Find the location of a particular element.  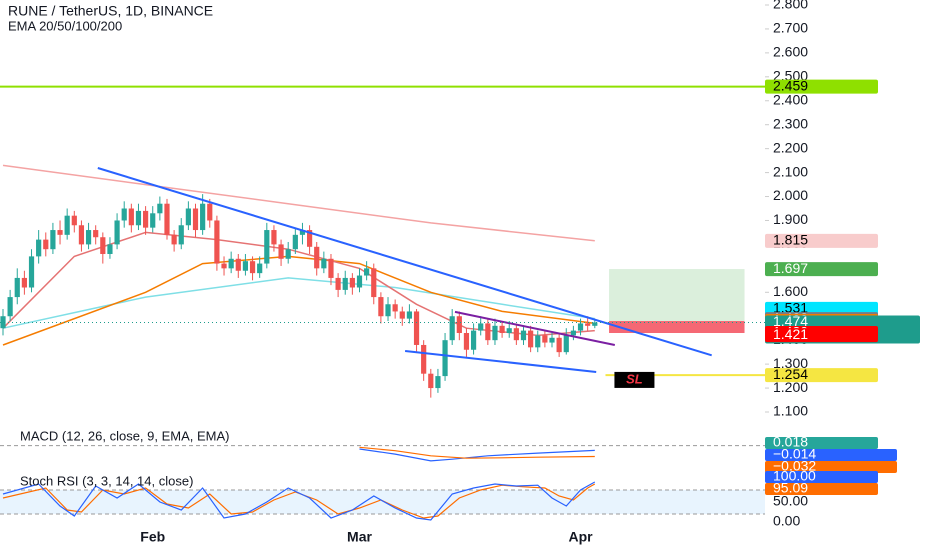

indicator-legend: EMA 20/50/100/200 is located at coordinates (65, 25).